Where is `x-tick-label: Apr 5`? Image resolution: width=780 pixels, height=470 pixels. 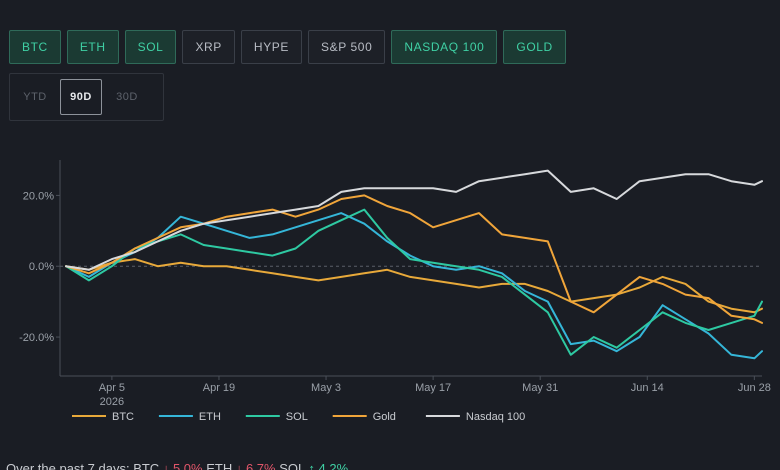 x-tick-label: Apr 5 is located at coordinates (112, 388).